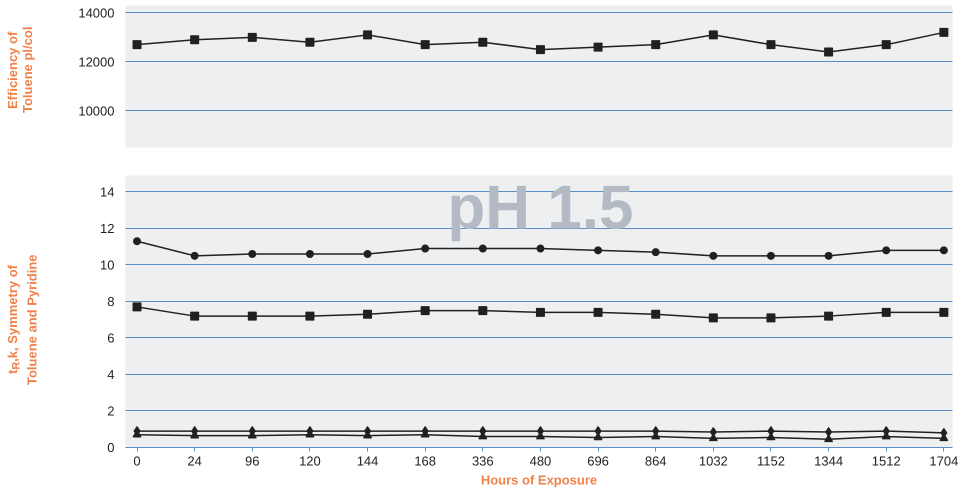 The width and height of the screenshot is (978, 493). I want to click on x-tick-label: 168, so click(425, 461).